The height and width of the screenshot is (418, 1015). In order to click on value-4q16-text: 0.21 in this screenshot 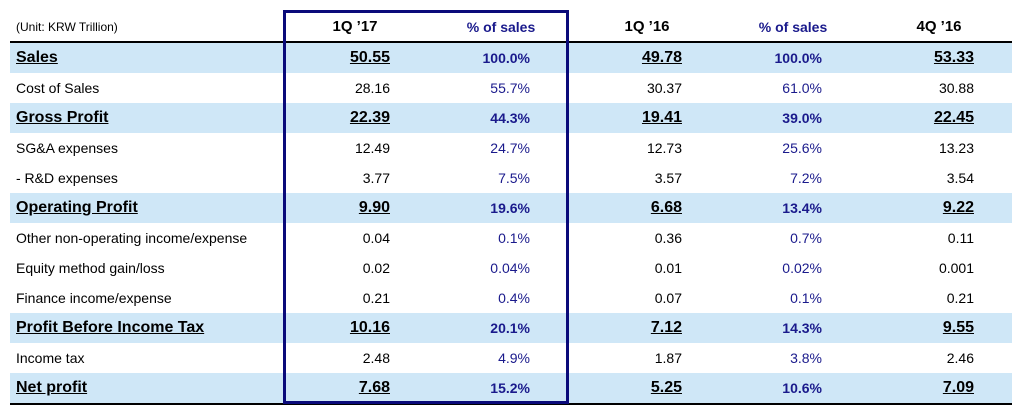, I will do `click(960, 298)`.